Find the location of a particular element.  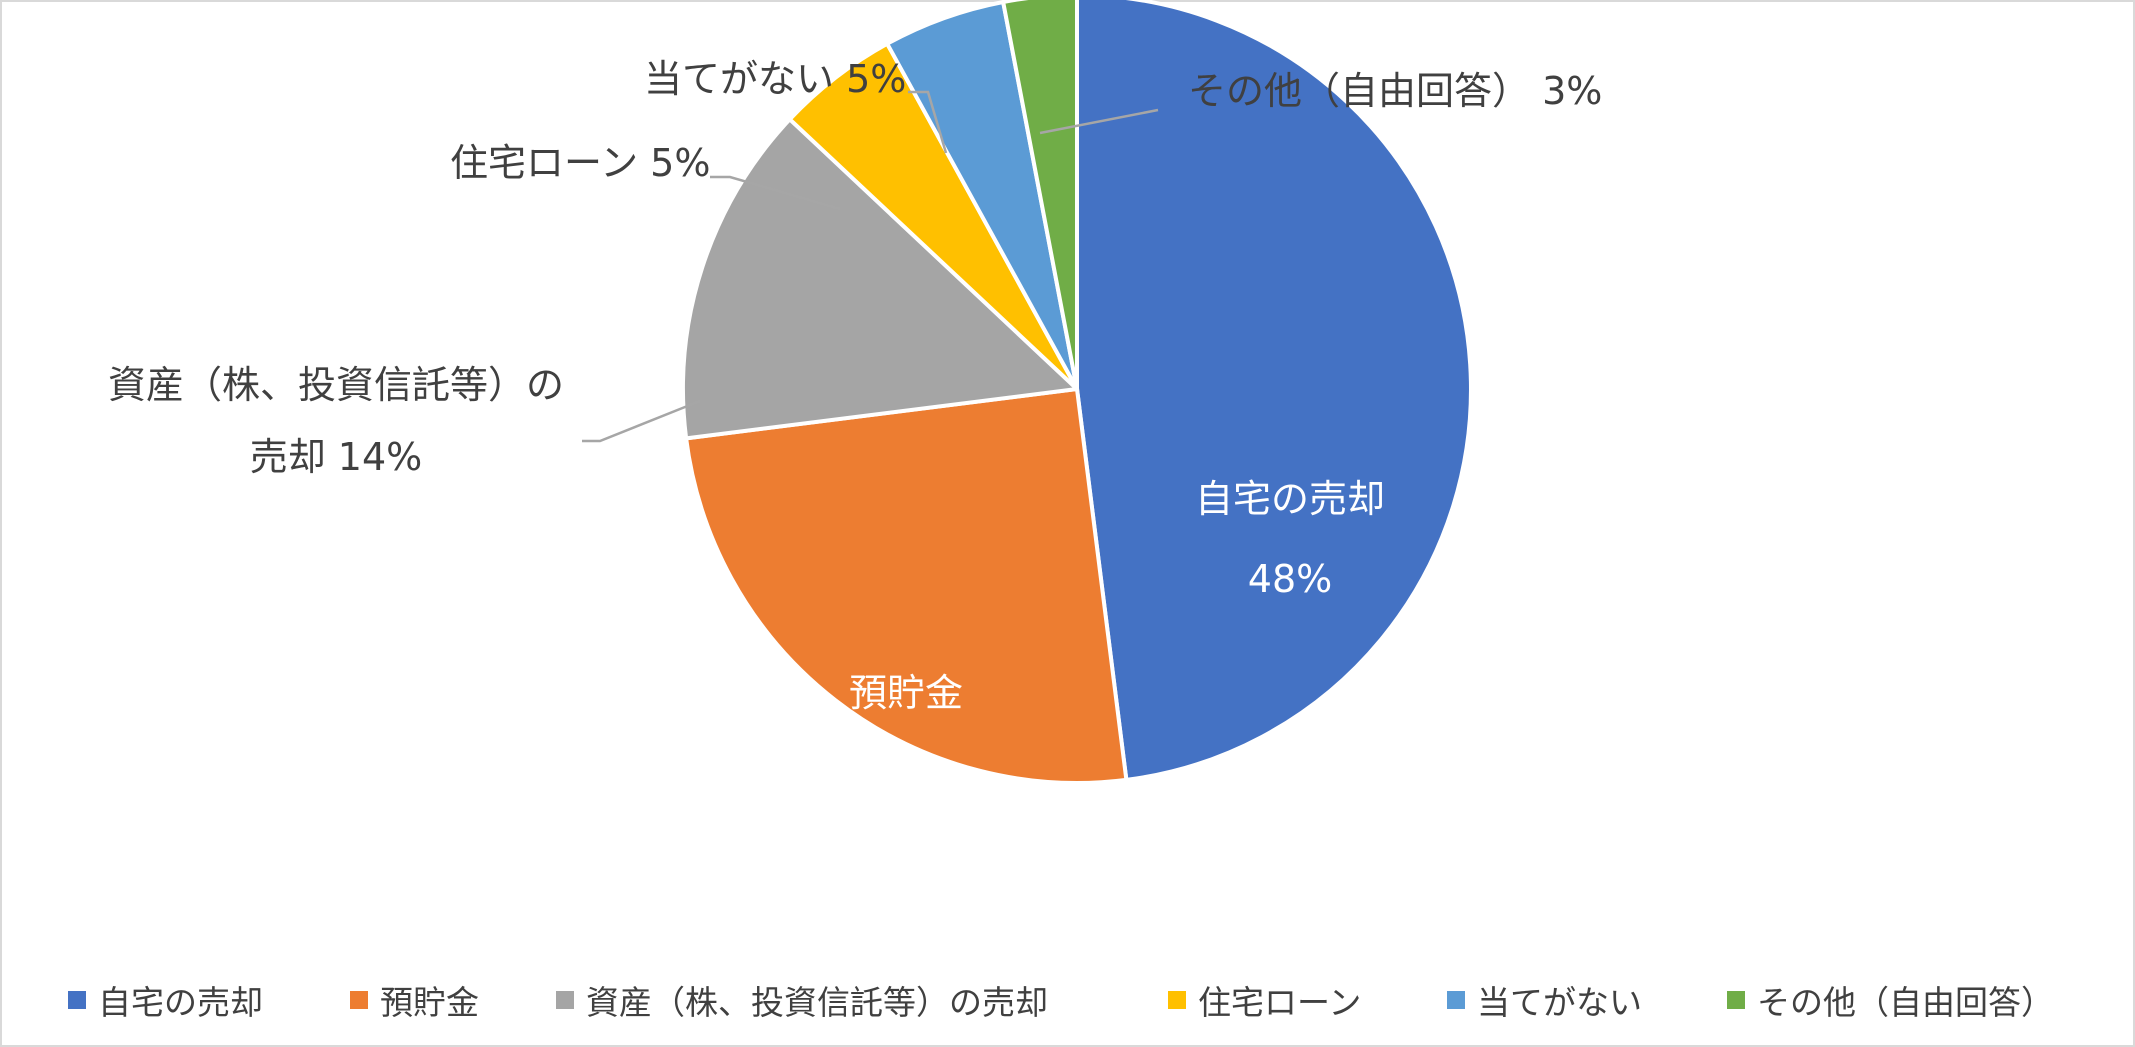

legend-item: その他（自由回答） is located at coordinates (1890, 1000).